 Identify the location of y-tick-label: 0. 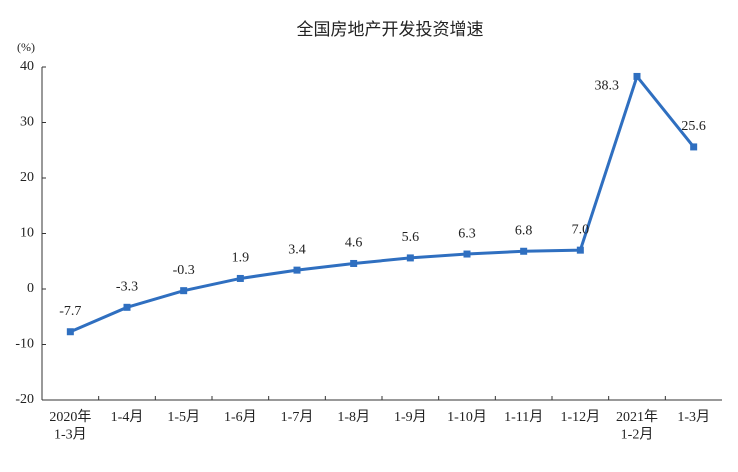
(30, 288).